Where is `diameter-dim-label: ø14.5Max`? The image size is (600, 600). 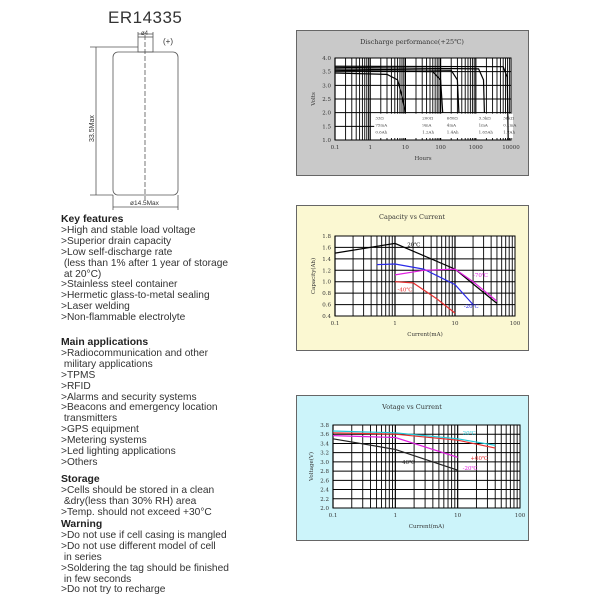 diameter-dim-label: ø14.5Max is located at coordinates (145, 203).